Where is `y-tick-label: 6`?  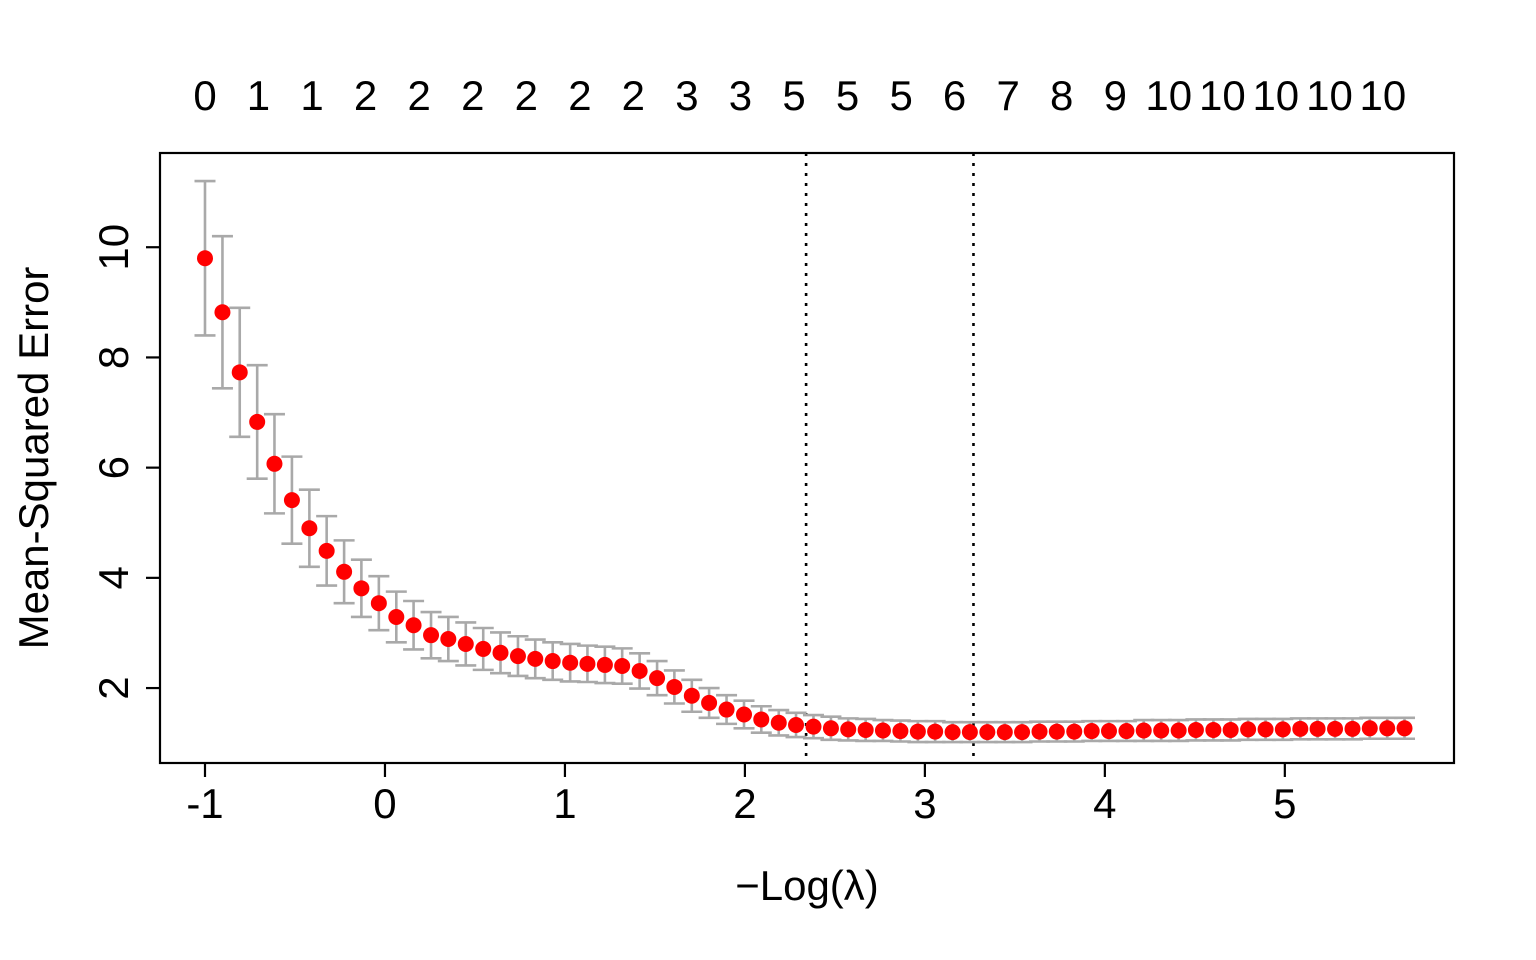
y-tick-label: 6 is located at coordinates (113, 467).